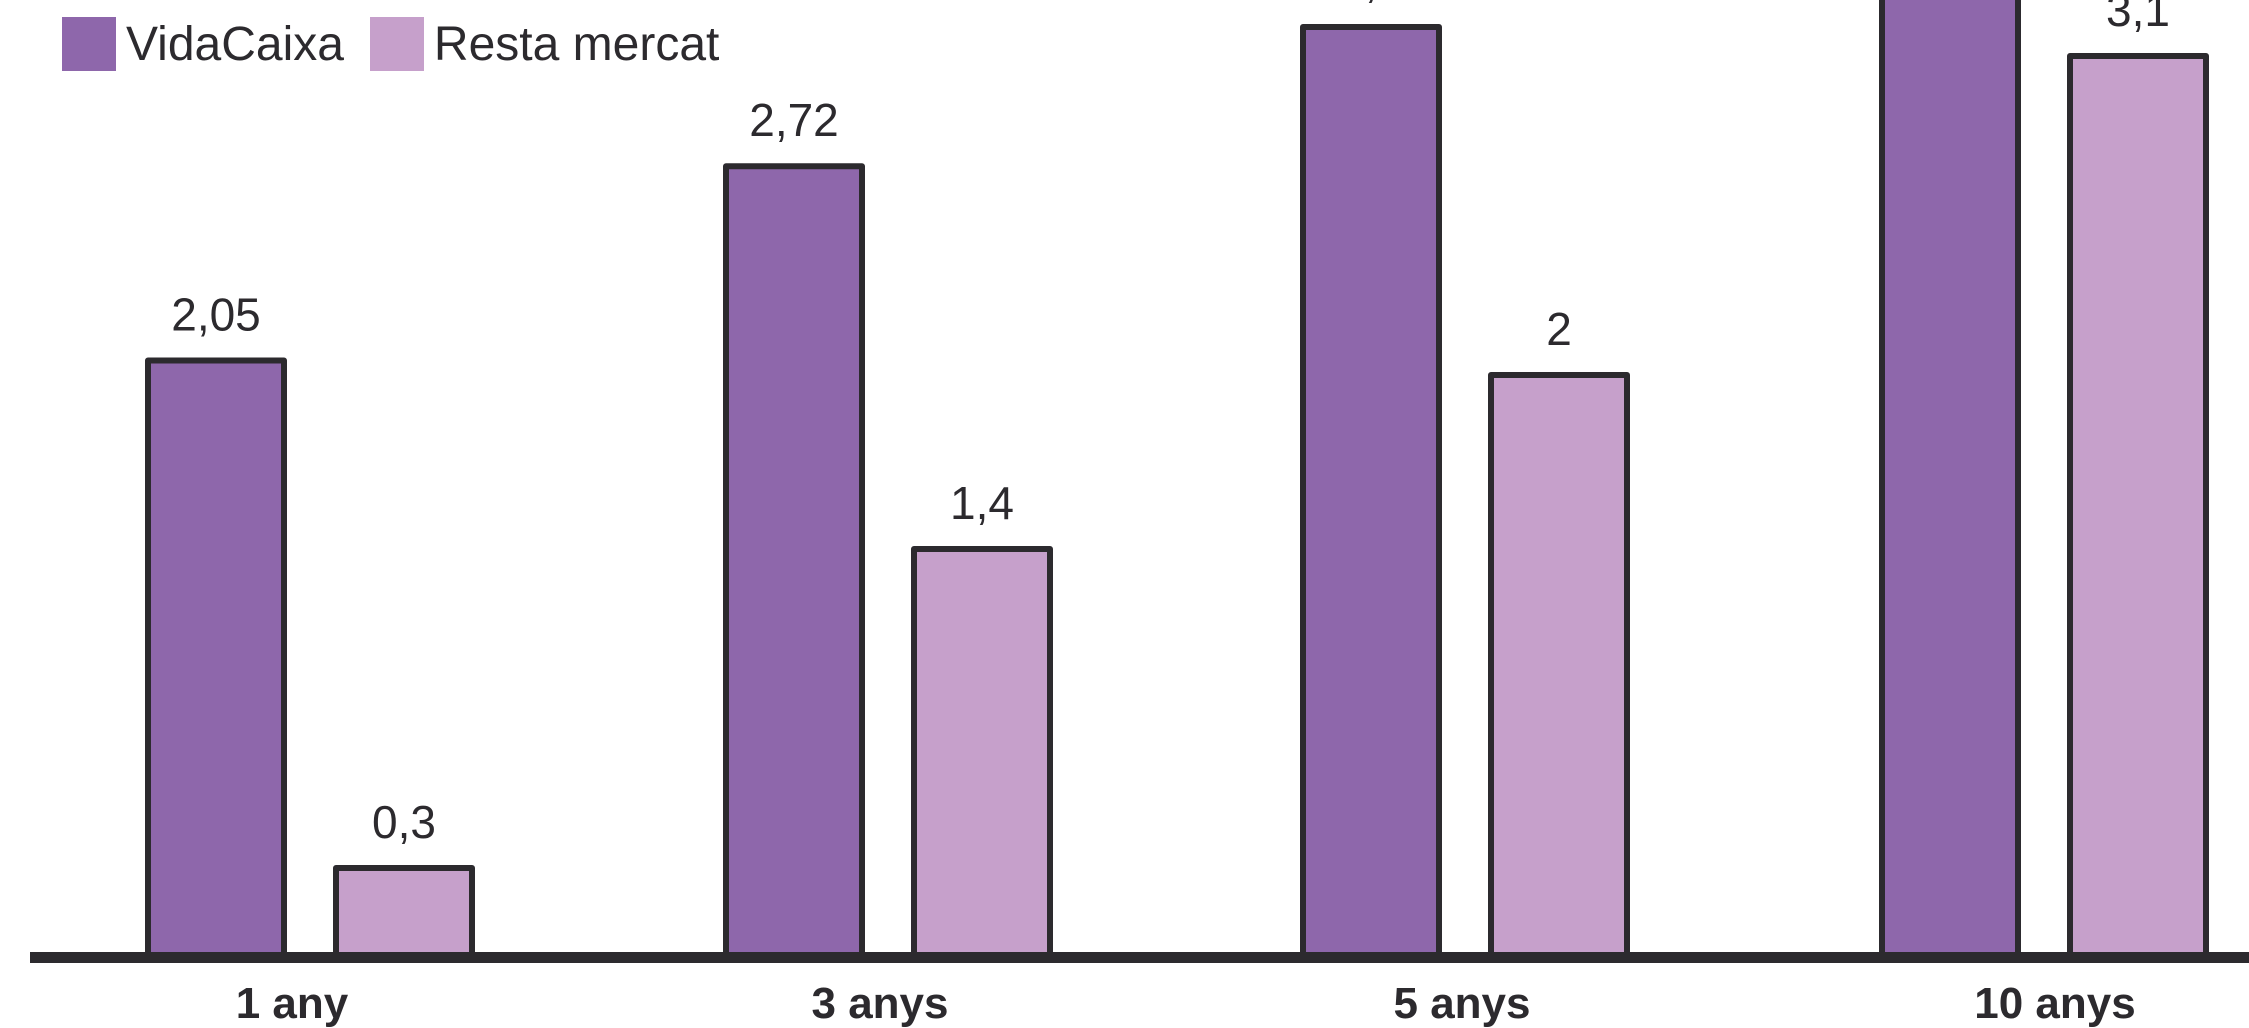 The height and width of the screenshot is (1028, 2249). Describe the element at coordinates (1462, 1003) in the screenshot. I see `category-label-3: 5 anys` at that location.